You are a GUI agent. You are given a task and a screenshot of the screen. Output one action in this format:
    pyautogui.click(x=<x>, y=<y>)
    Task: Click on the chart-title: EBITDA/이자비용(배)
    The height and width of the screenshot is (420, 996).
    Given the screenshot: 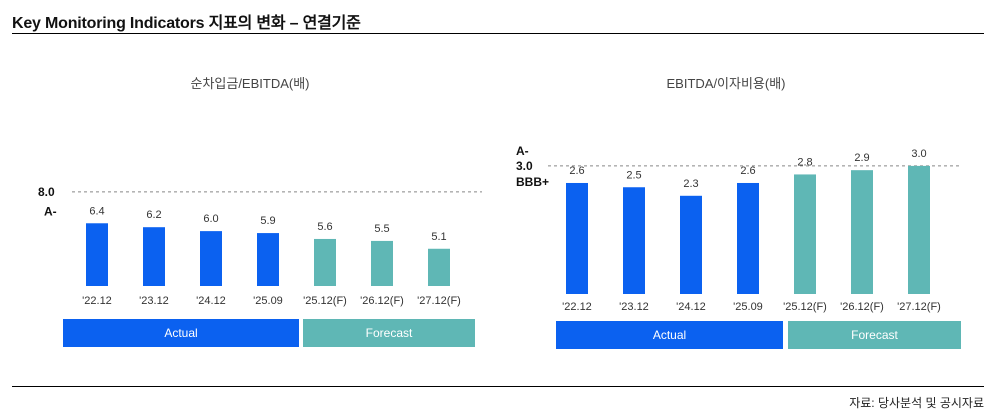 What is the action you would take?
    pyautogui.click(x=725, y=83)
    